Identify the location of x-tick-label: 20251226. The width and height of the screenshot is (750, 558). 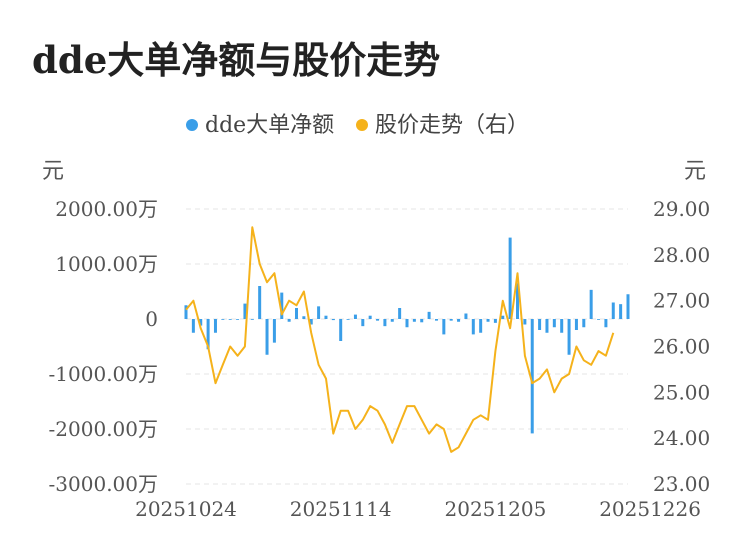
(650, 509).